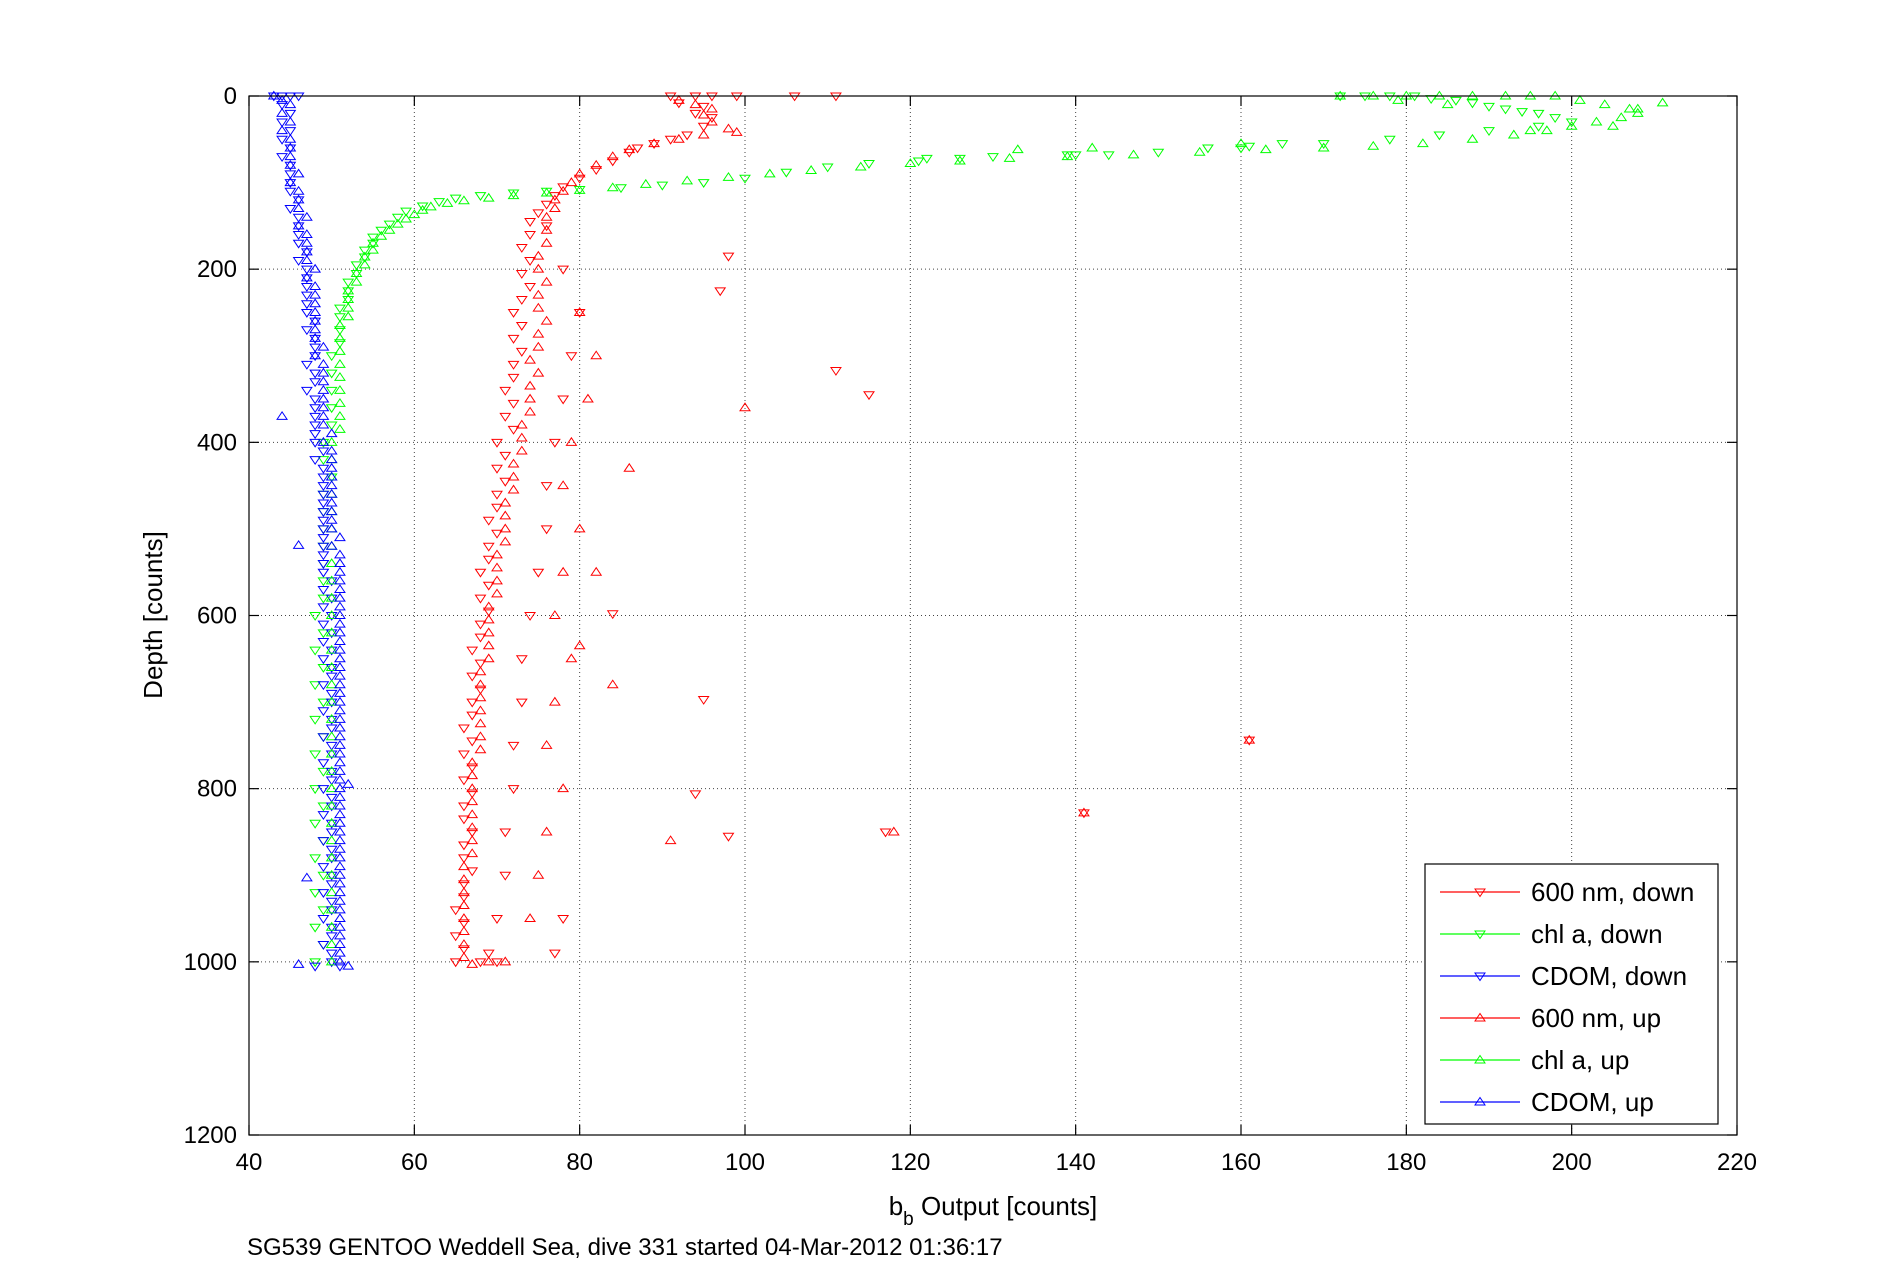  I want to click on legend-label: CDOM, down, so click(1609, 976).